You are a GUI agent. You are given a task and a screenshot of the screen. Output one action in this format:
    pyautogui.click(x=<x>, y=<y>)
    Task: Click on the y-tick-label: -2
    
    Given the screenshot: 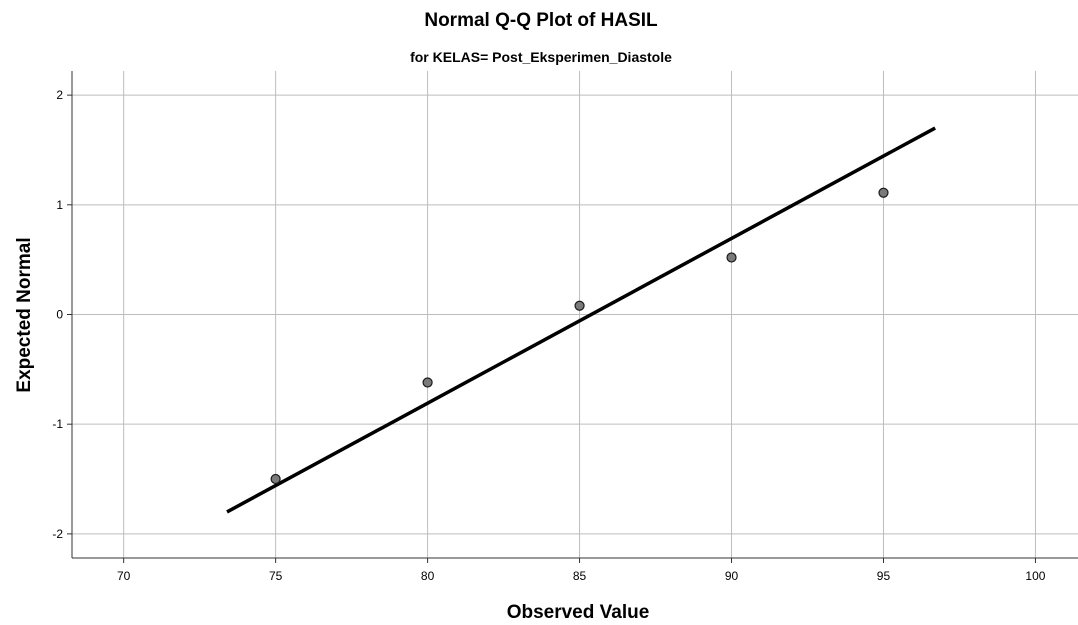 What is the action you would take?
    pyautogui.click(x=57, y=534)
    